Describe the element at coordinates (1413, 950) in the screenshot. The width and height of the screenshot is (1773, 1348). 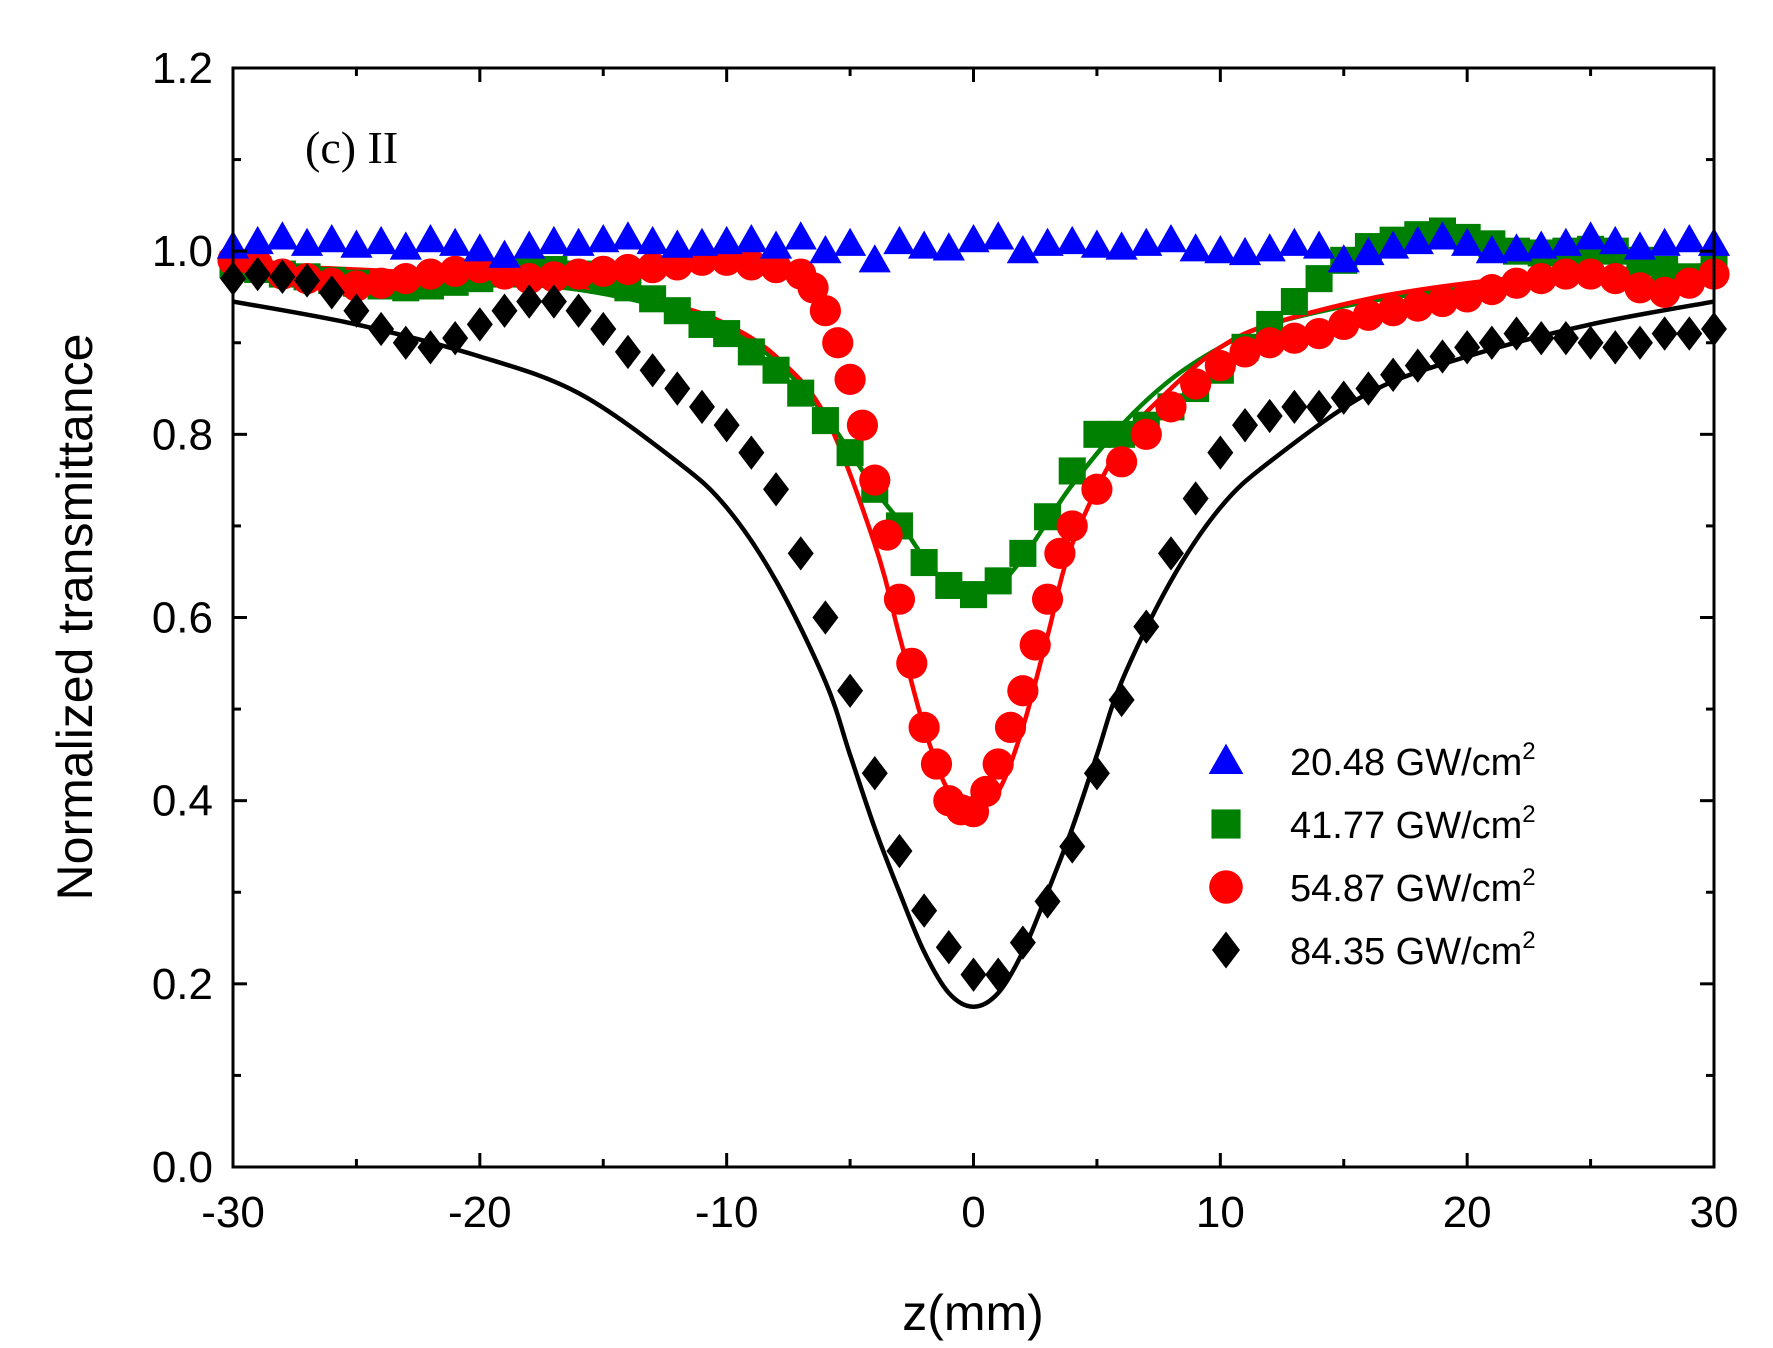
I see `legend-entry-3: 84.35 GW/cm2` at that location.